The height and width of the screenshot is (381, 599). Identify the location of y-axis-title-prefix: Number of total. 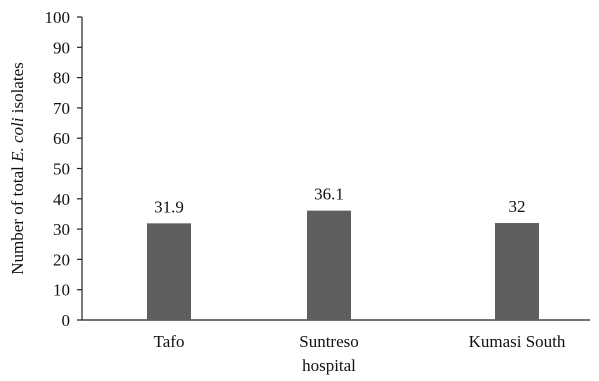
(17, 218).